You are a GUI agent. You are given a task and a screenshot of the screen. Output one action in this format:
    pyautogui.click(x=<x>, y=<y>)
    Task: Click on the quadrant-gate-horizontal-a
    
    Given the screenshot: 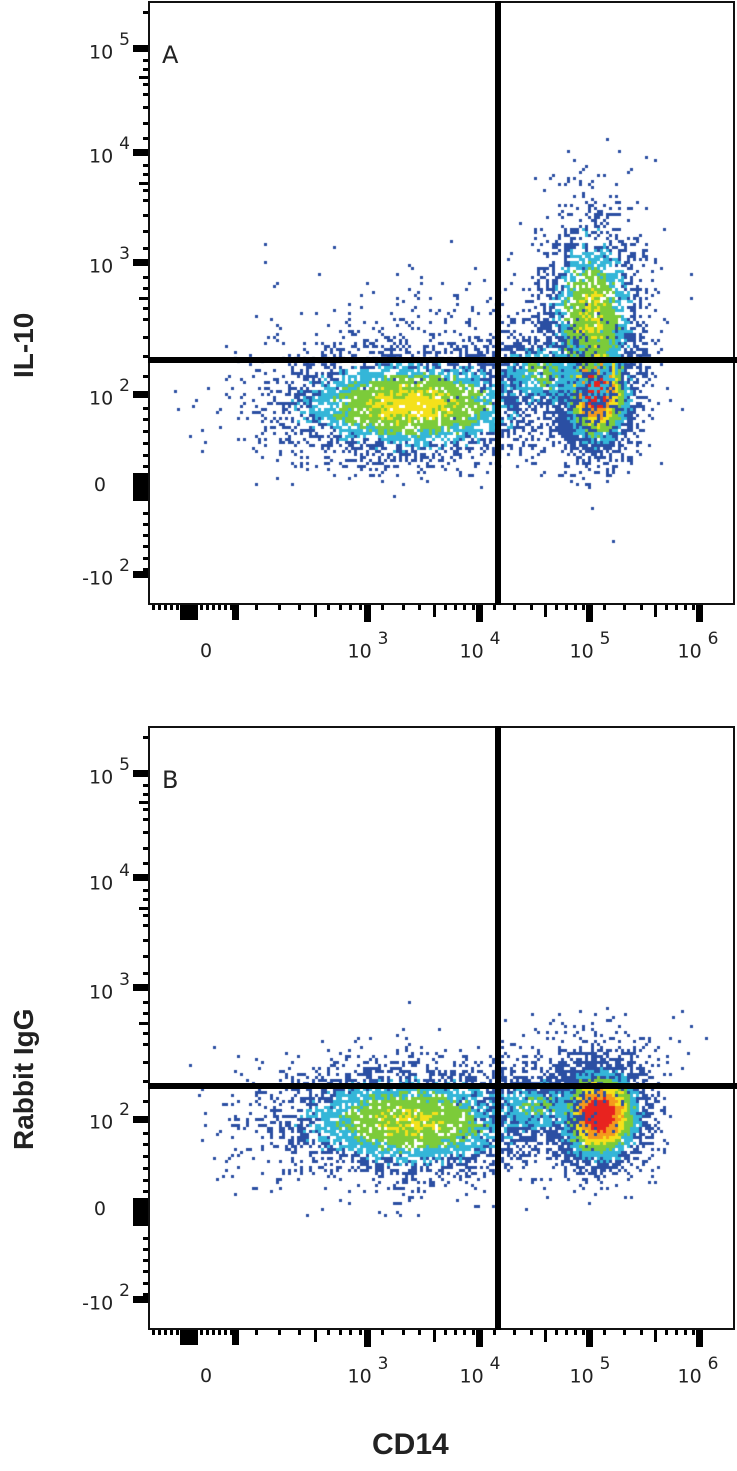 What is the action you would take?
    pyautogui.click(x=442, y=360)
    